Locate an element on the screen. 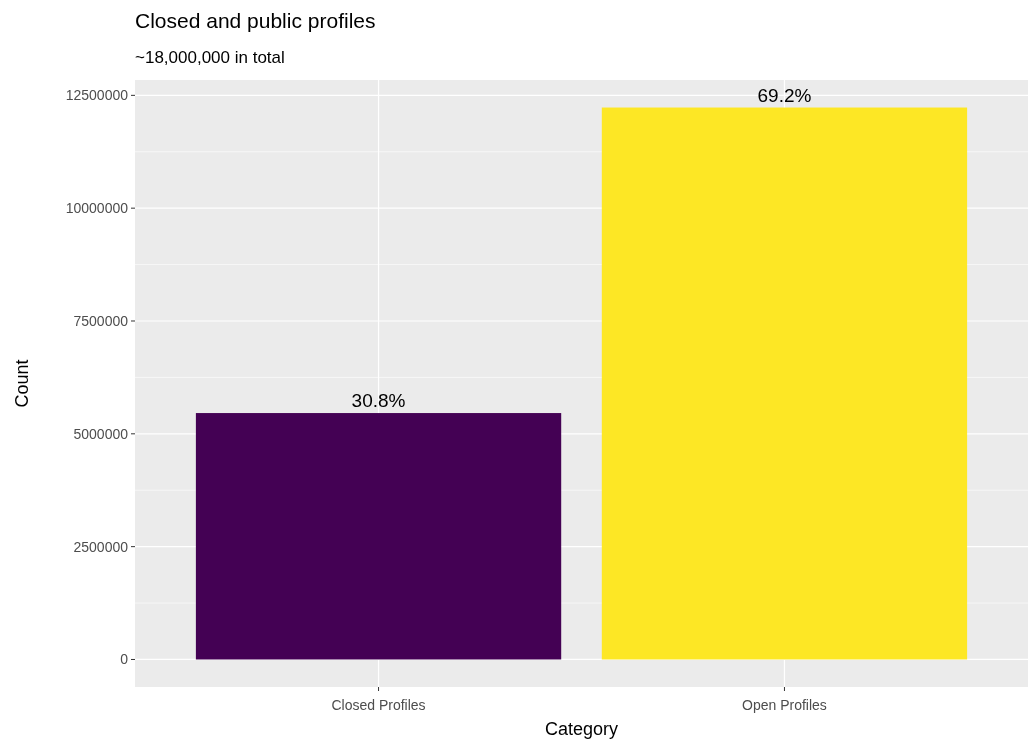  y-axis-title: Count is located at coordinates (22, 383).